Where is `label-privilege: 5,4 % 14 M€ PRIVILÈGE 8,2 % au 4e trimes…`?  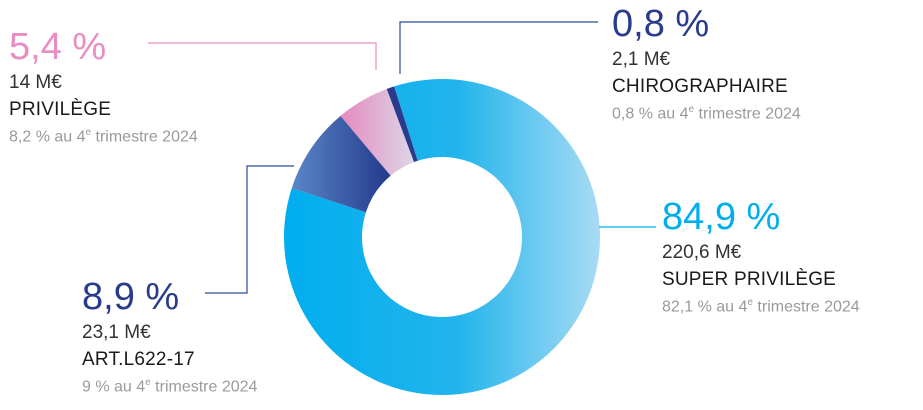
label-privilege: 5,4 % 14 M€ PRIVILÈGE 8,2 % au 4e trimes… is located at coordinates (103, 86).